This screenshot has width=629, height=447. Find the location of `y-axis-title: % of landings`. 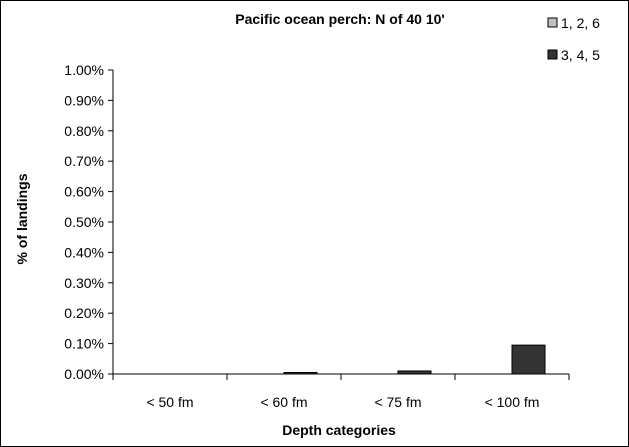

y-axis-title: % of landings is located at coordinates (22, 218).